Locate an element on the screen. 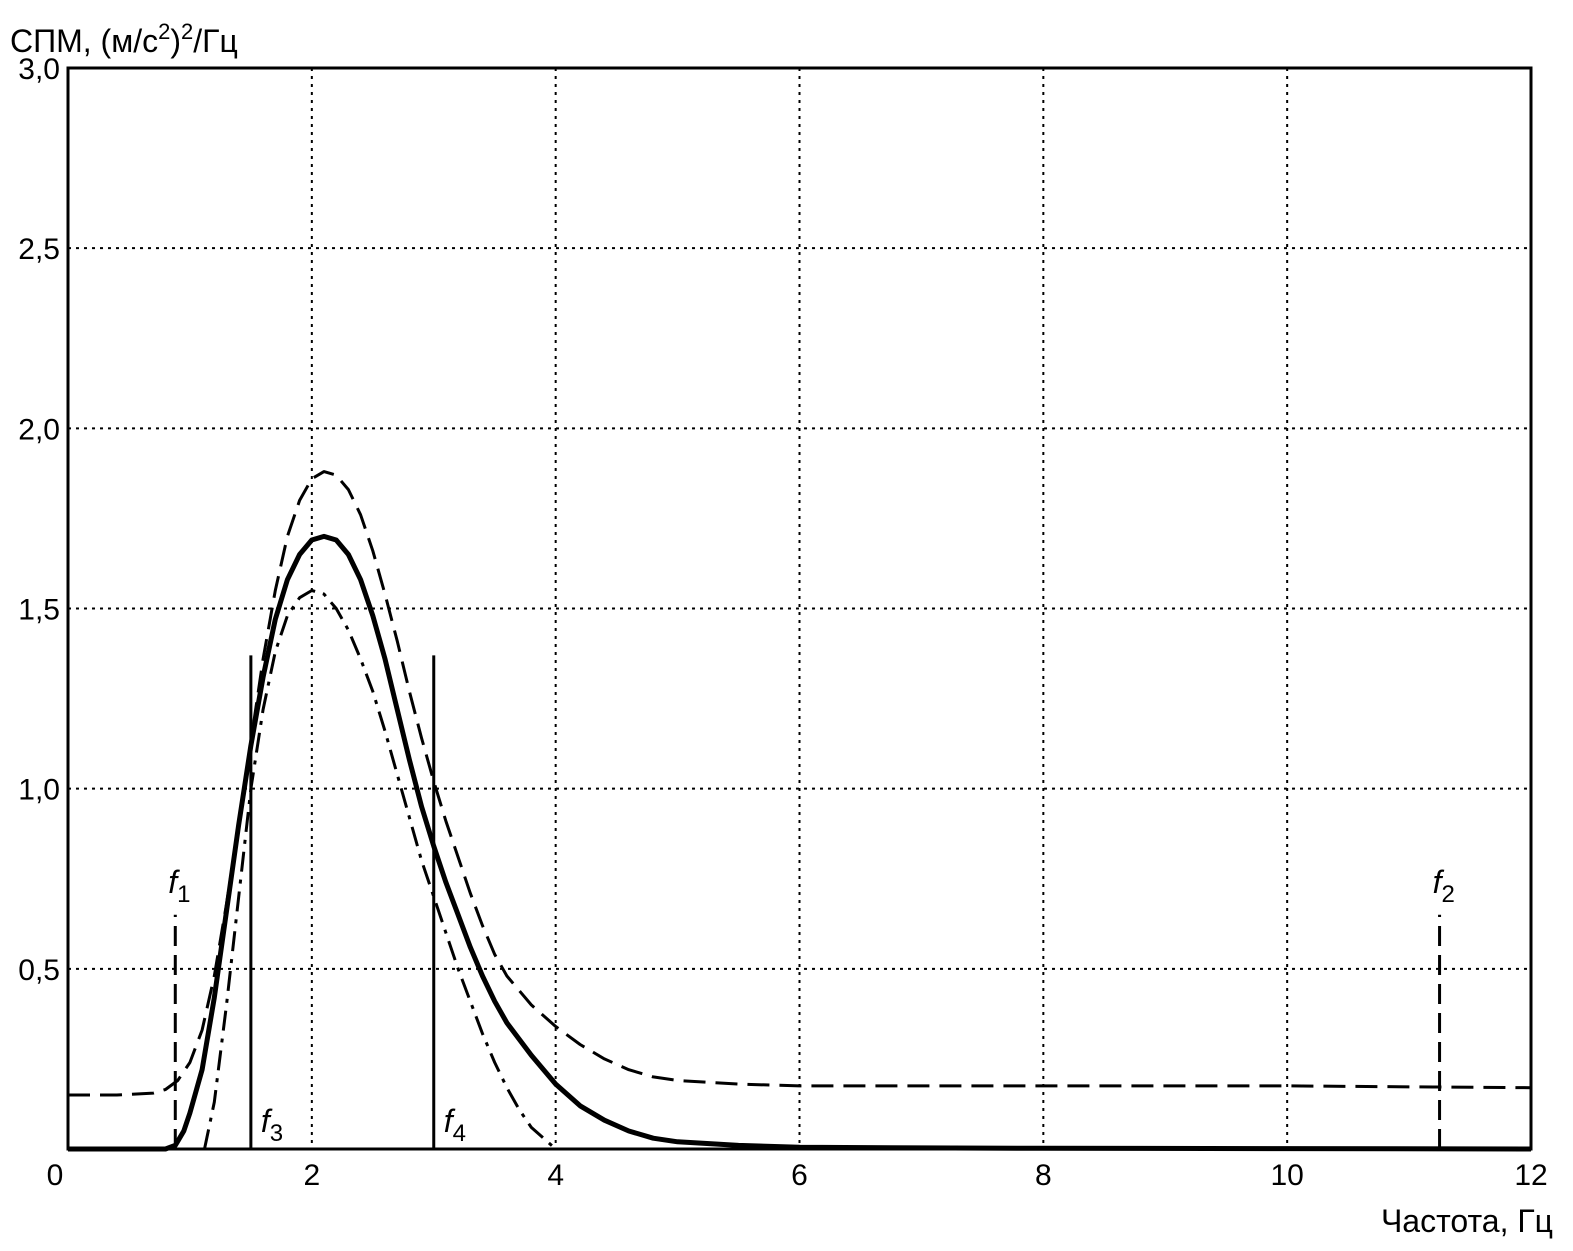  y-tick-label-1: 1,0 is located at coordinates (39, 790).